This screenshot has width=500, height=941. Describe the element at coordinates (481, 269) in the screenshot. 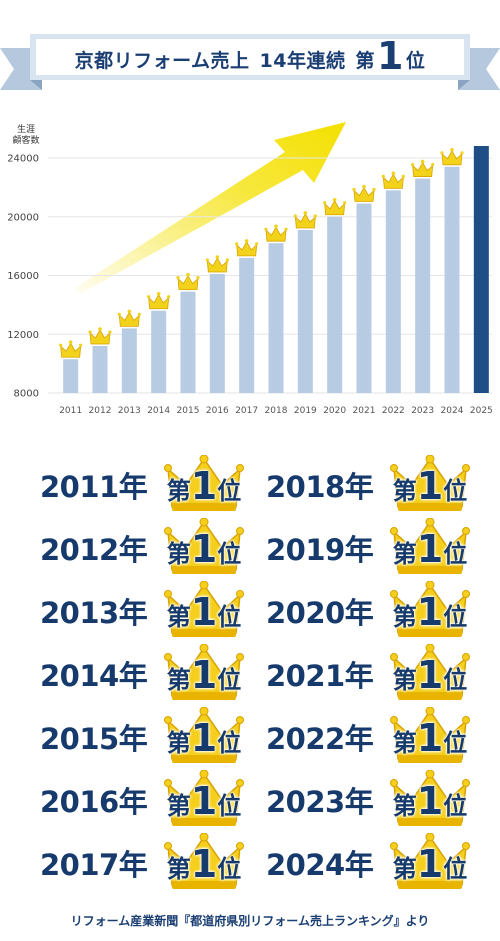

I see `bar-2025` at that location.